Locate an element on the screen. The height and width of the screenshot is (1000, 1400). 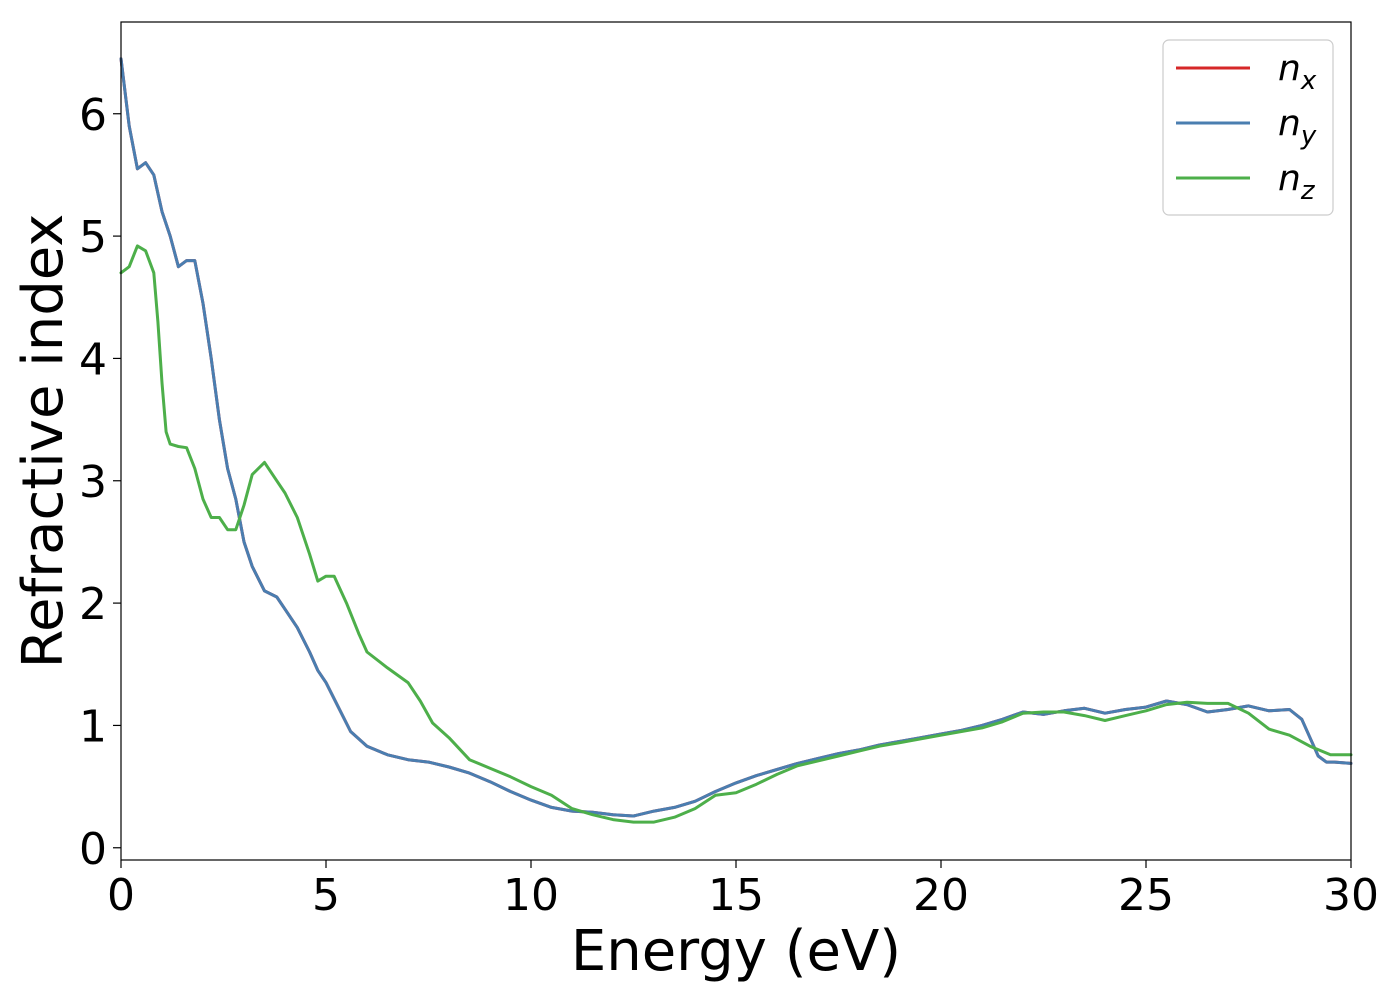
x-tick-label: 20 is located at coordinates (941, 895).